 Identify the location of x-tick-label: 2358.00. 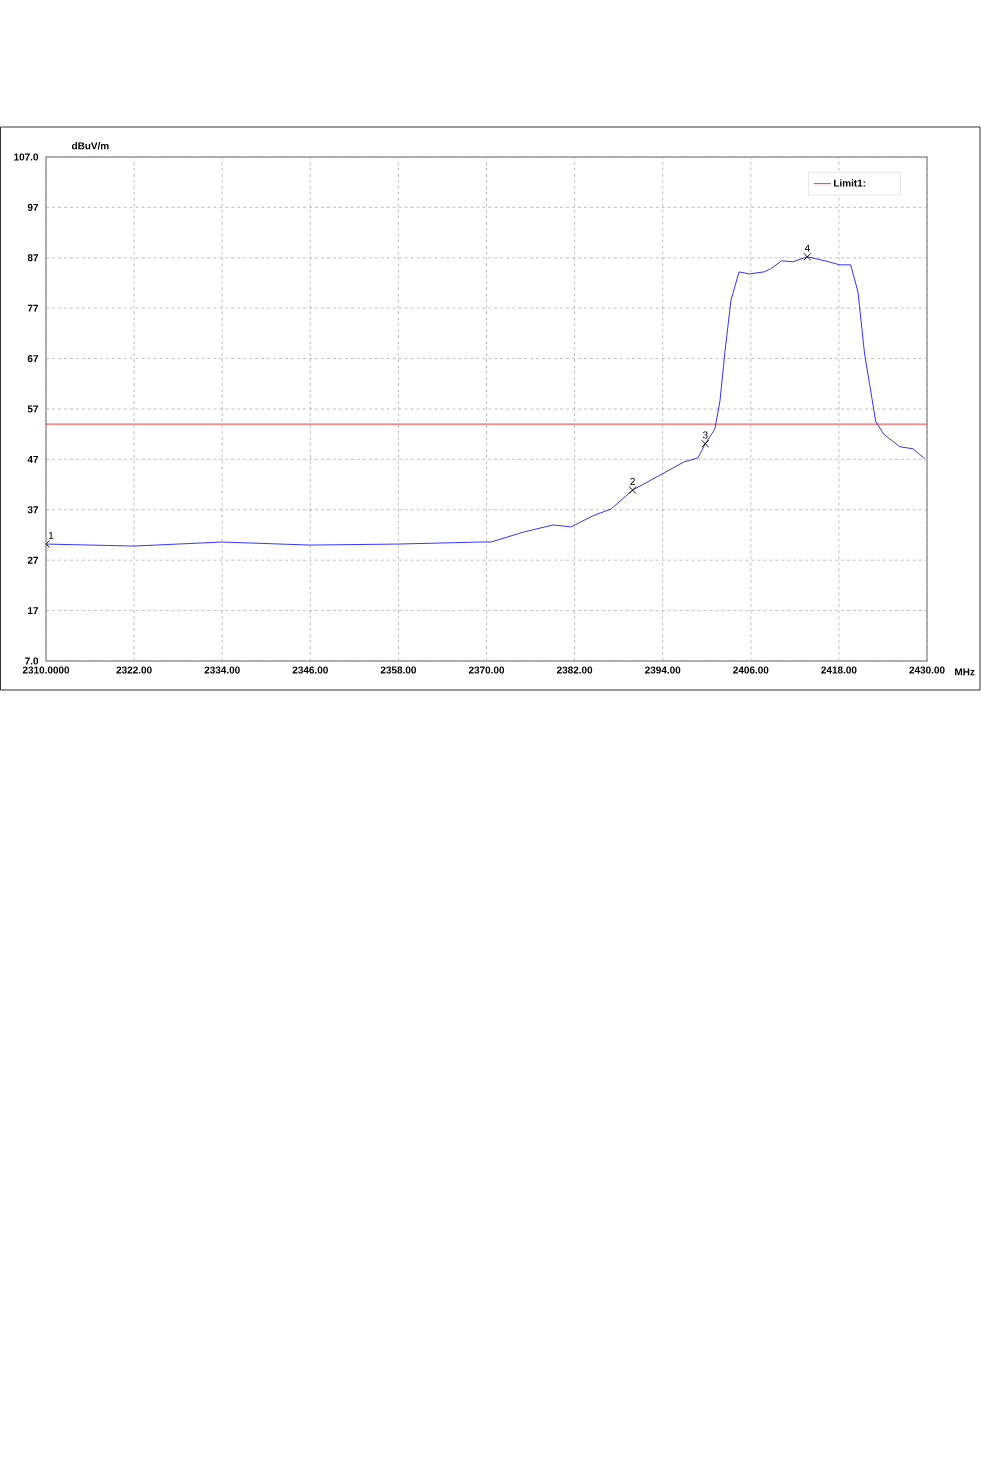
(398, 670).